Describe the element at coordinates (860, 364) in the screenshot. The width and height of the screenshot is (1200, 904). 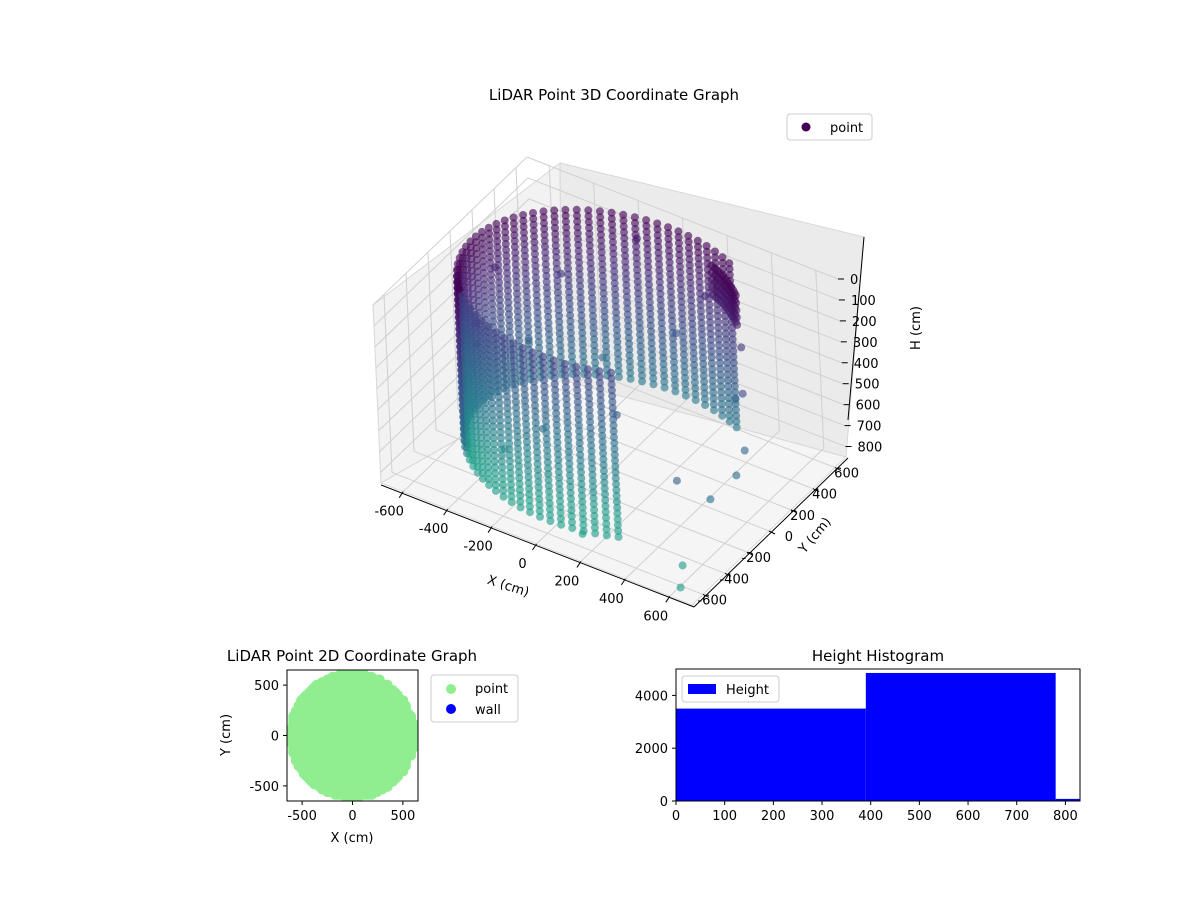
I see `z-ticks: 0 100 200 300 400 500 600 700 800` at that location.